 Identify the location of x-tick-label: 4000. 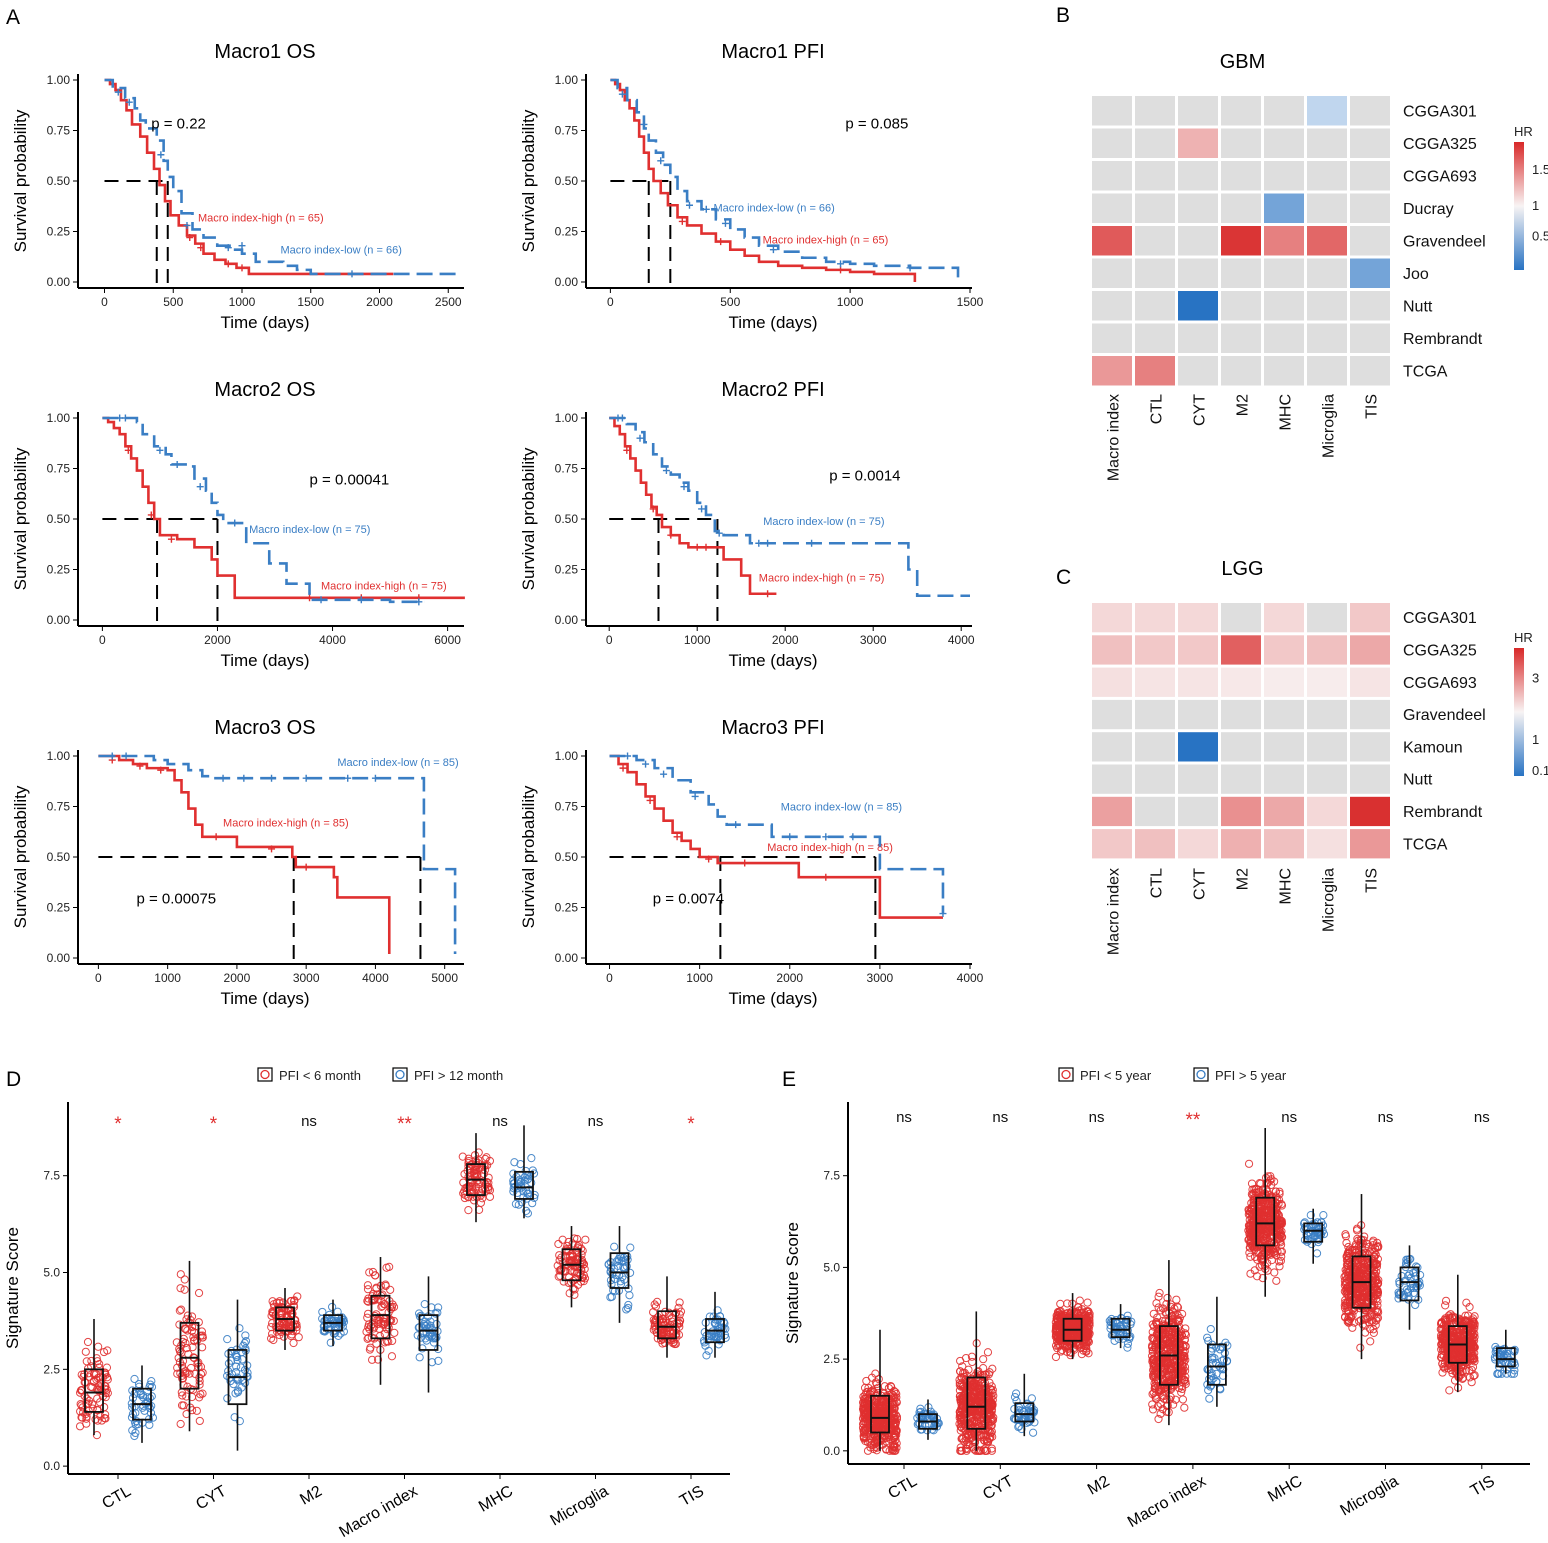
(375, 978).